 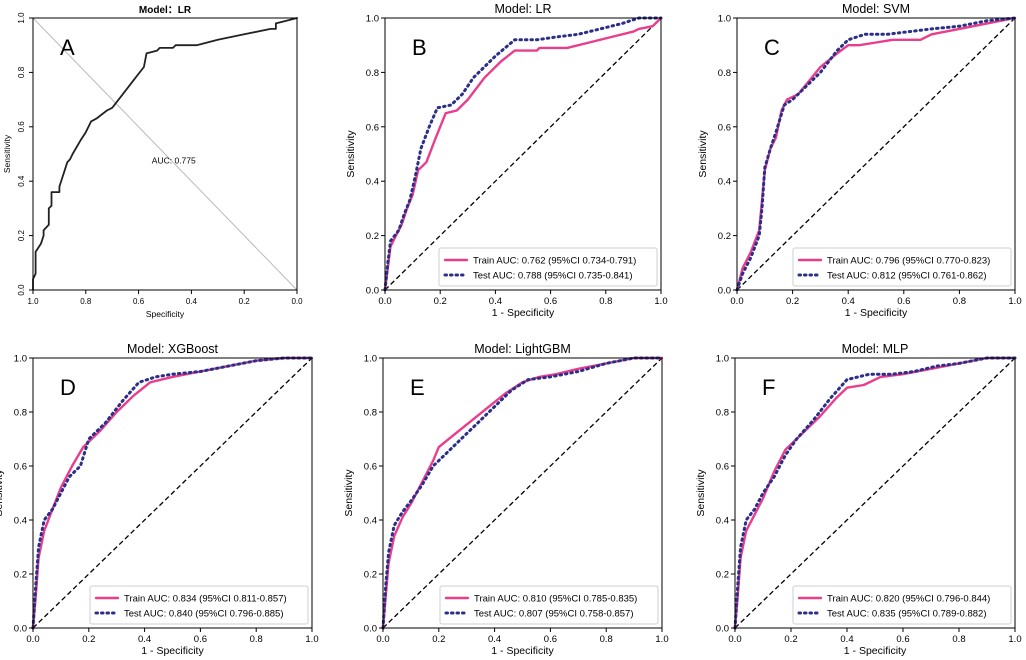 I want to click on legend-label-test: Test AUC: 0.840 (95%CI 0.796-0.885), so click(x=203, y=614).